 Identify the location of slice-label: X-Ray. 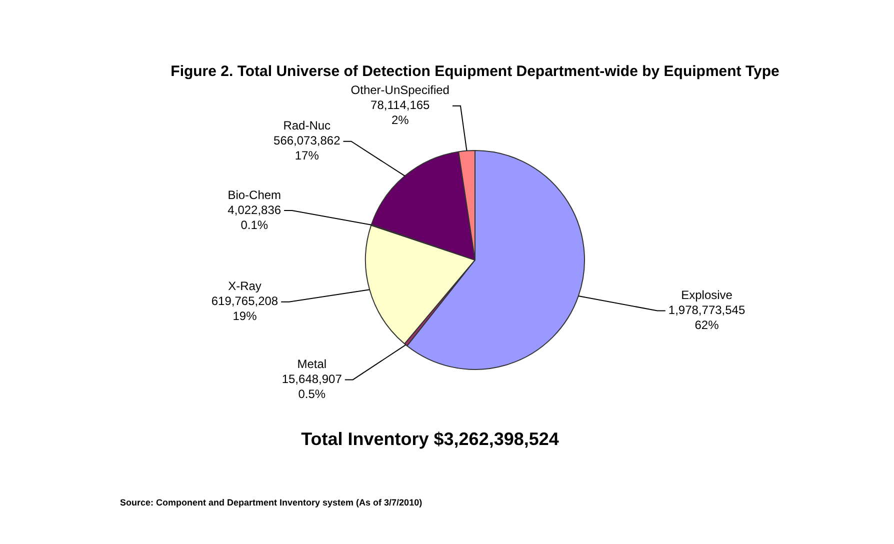
(245, 286).